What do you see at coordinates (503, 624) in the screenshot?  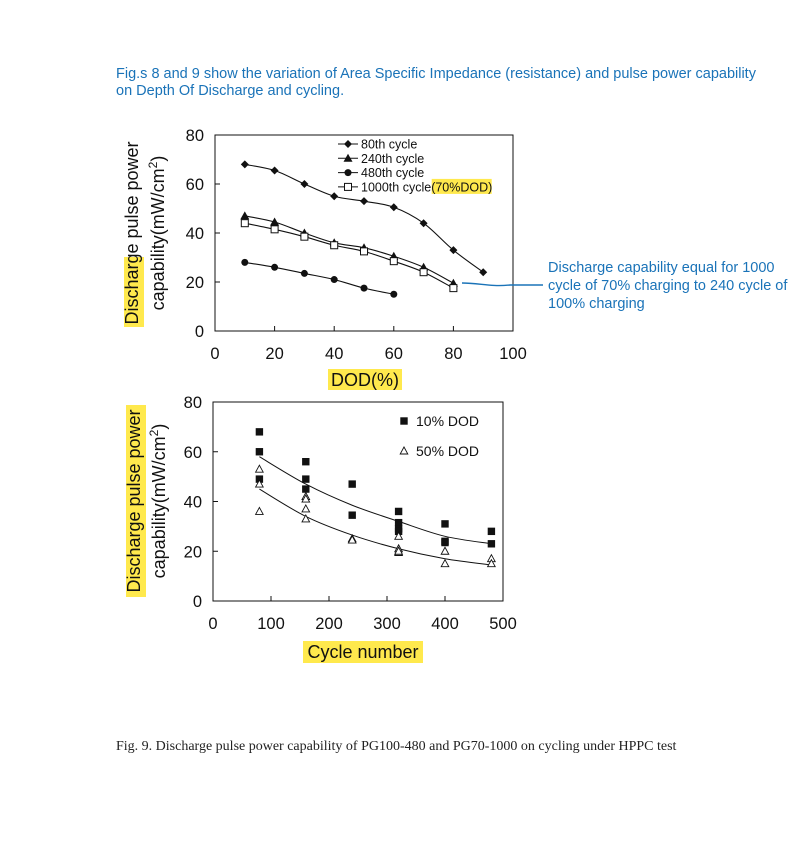 I see `x-tick-label: 500` at bounding box center [503, 624].